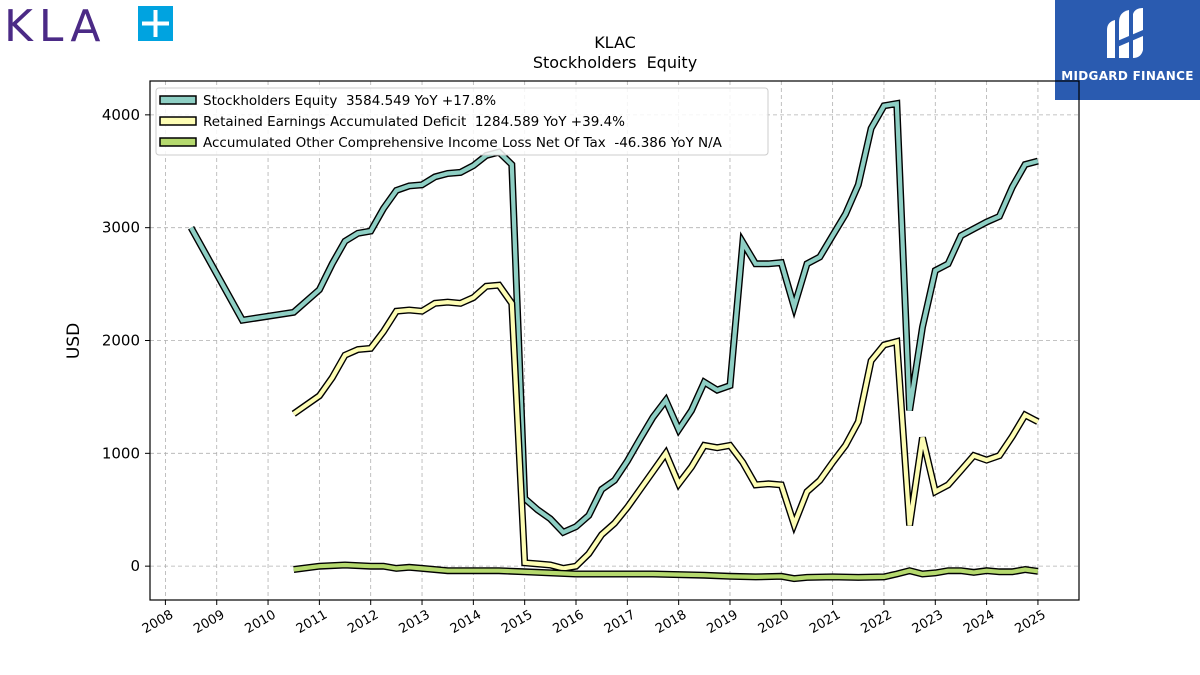 This screenshot has height=675, width=1200. What do you see at coordinates (1125, 33) in the screenshot?
I see `midgard-emblem-icon` at bounding box center [1125, 33].